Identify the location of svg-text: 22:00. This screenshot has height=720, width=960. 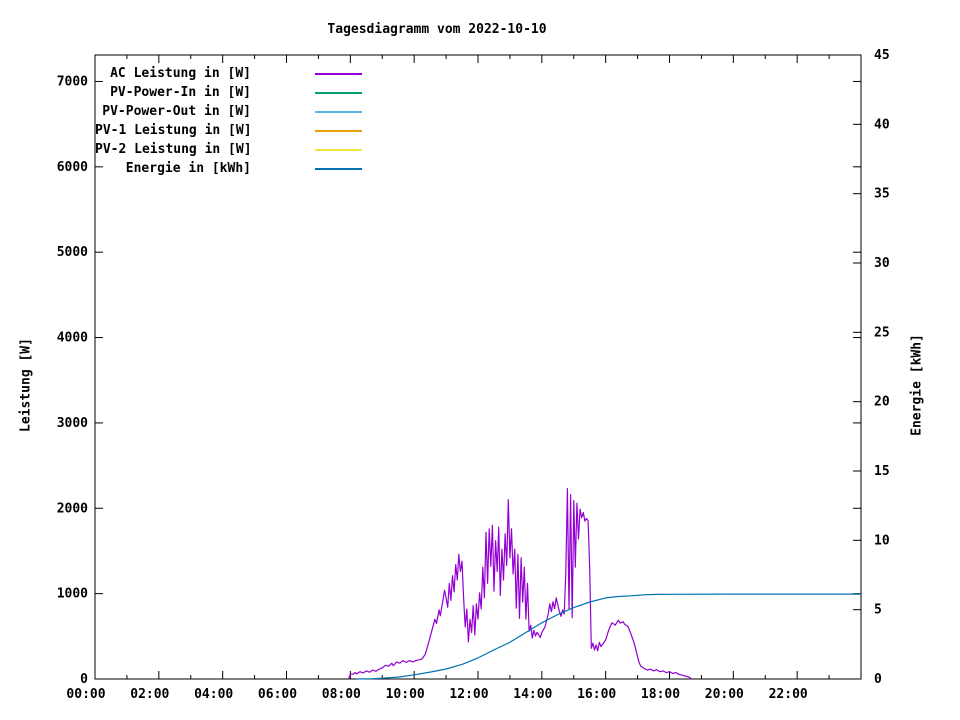
(788, 694).